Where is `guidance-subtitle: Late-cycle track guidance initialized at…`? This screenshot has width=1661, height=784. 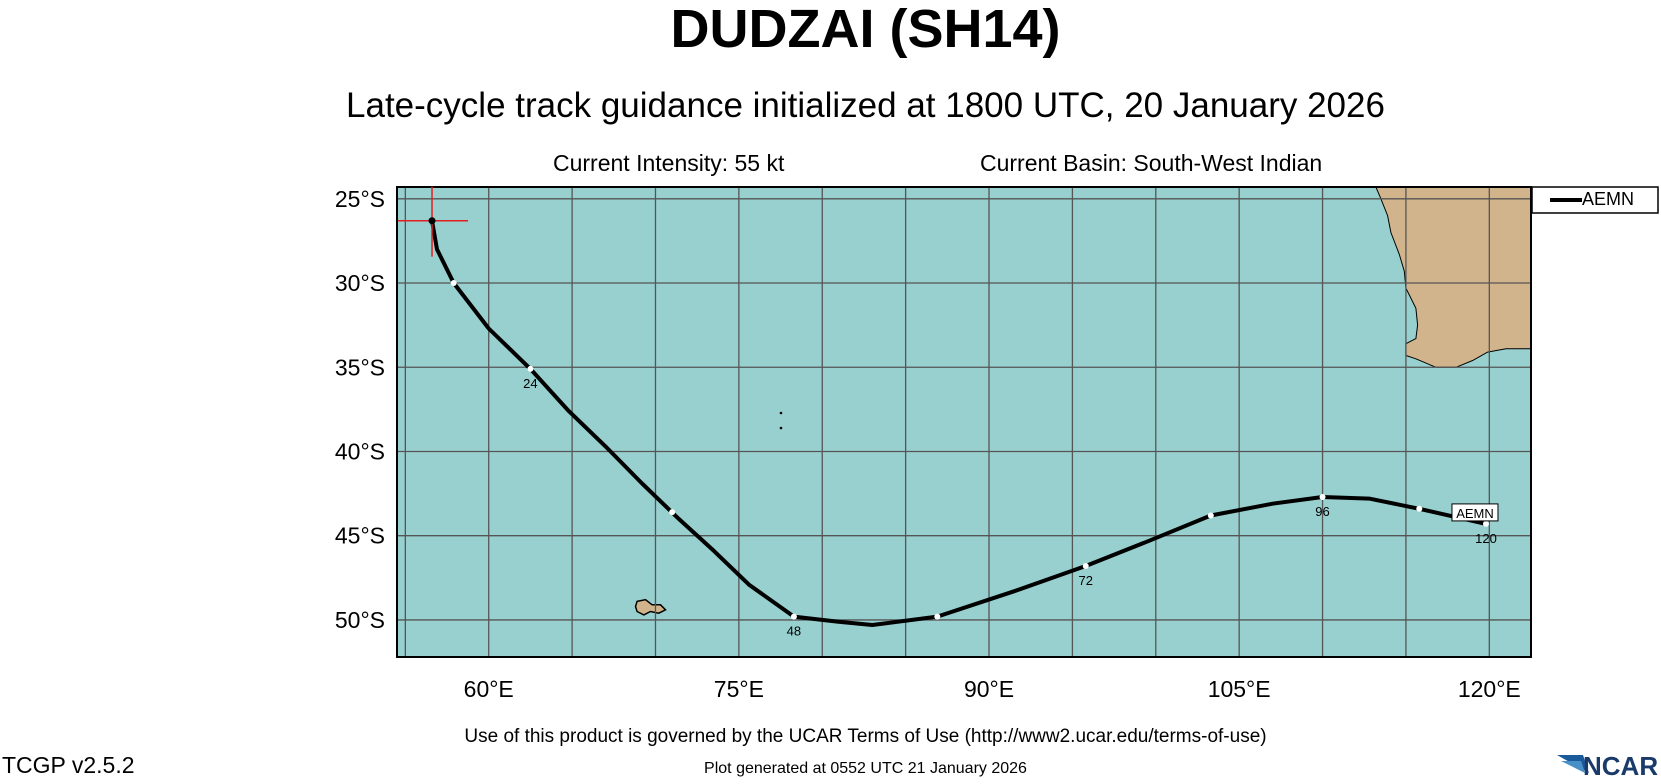
guidance-subtitle: Late-cycle track guidance initialized at… is located at coordinates (865, 105).